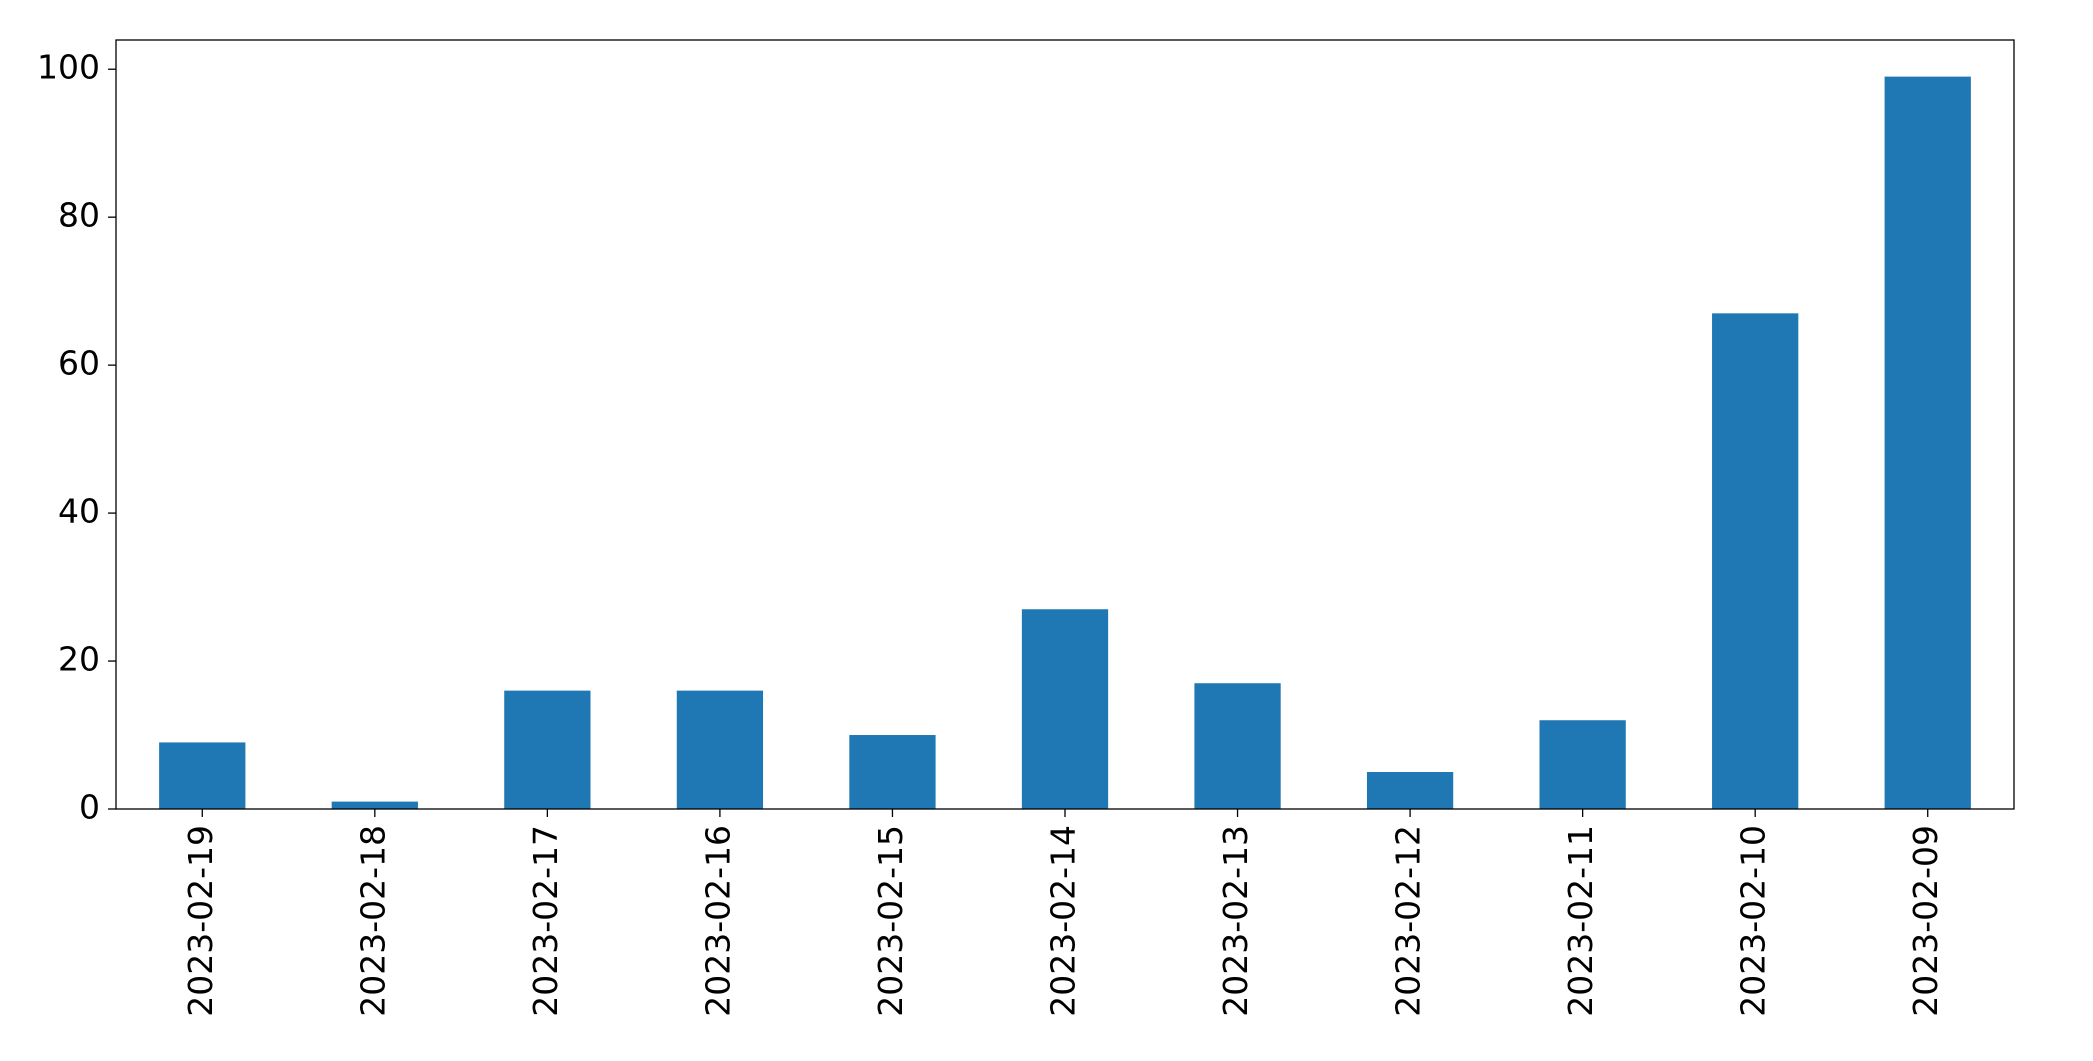  What do you see at coordinates (1063, 921) in the screenshot?
I see `x-tick-label: 2023-02-14` at bounding box center [1063, 921].